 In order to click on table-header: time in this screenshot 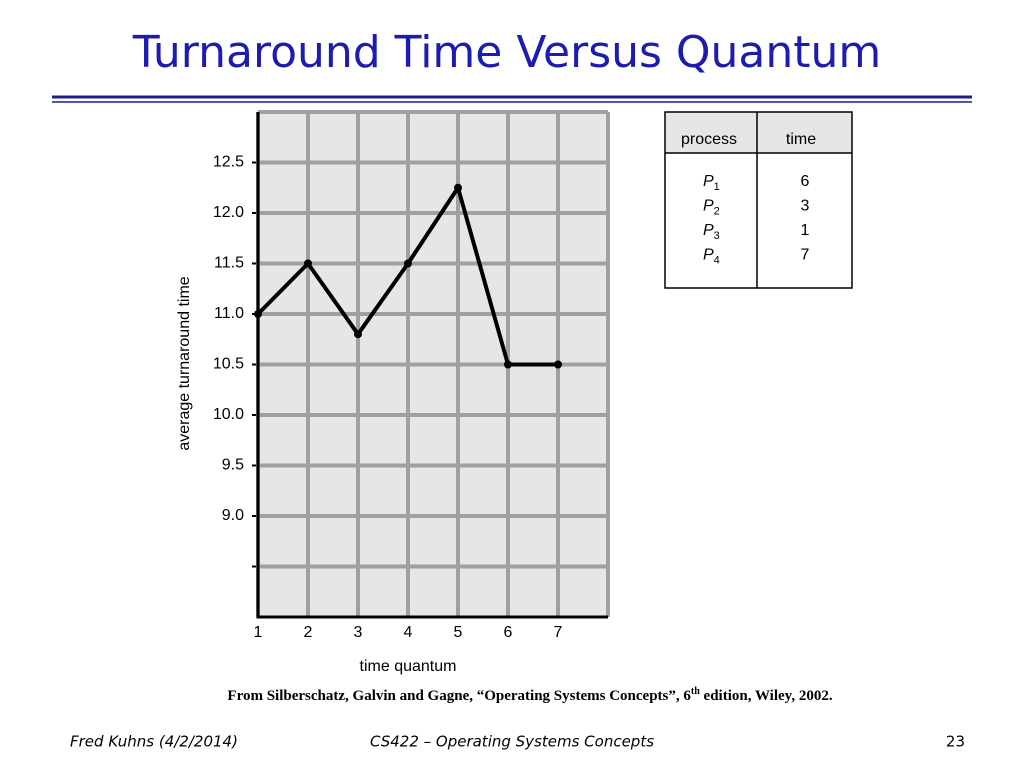, I will do `click(801, 139)`.